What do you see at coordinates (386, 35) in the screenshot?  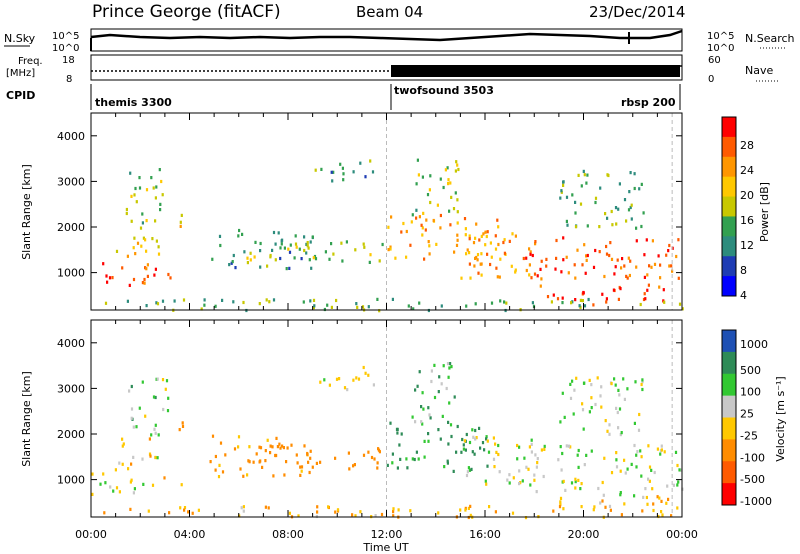 I see `nsky-curve` at bounding box center [386, 35].